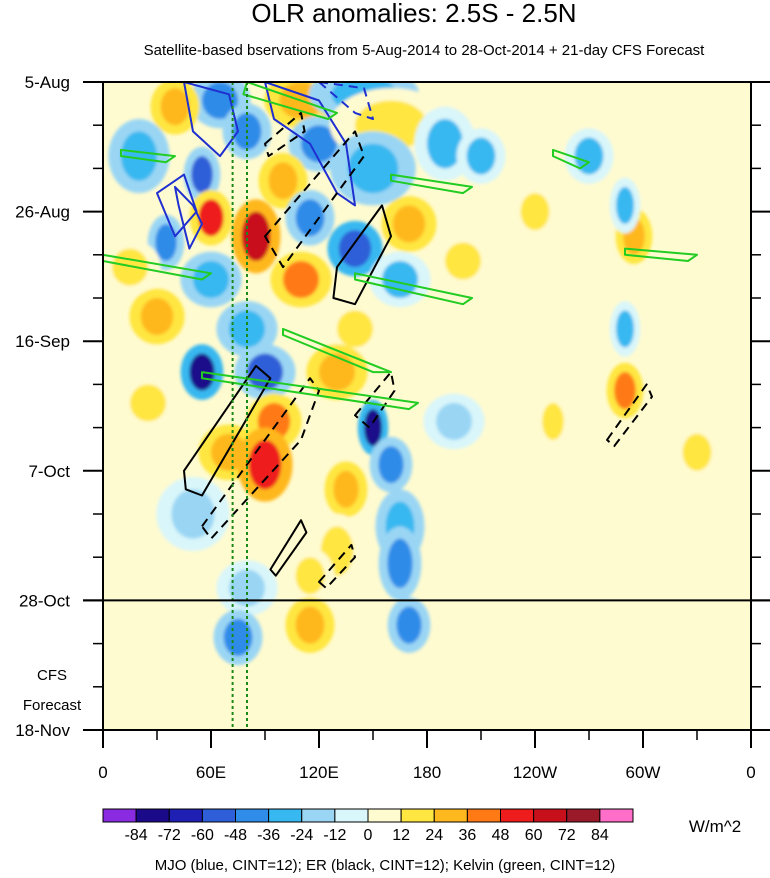 The image size is (770, 878). Describe the element at coordinates (427, 756) in the screenshot. I see `x-axis: 0 60E 120E 180 120W 60W 0` at that location.